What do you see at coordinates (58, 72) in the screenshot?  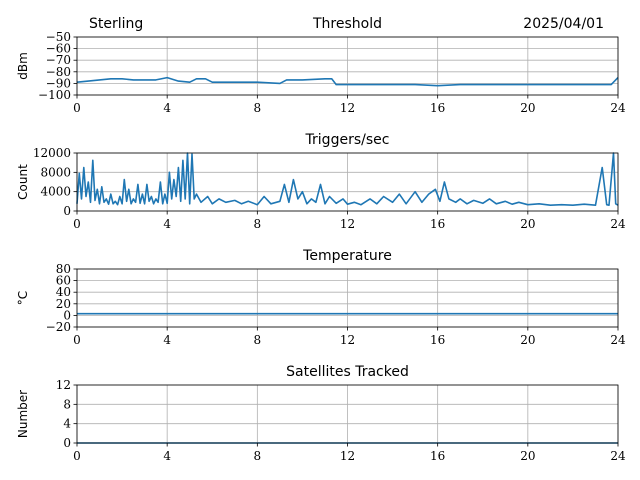 I see `y-tick-label: −80` at bounding box center [58, 72].